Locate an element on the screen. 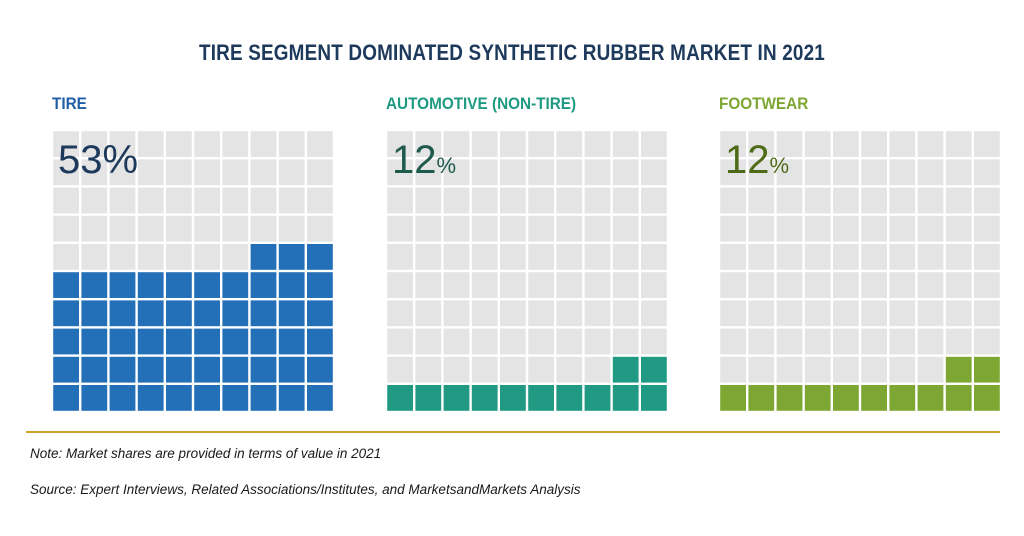 The width and height of the screenshot is (1024, 536). footer-divider is located at coordinates (513, 432).